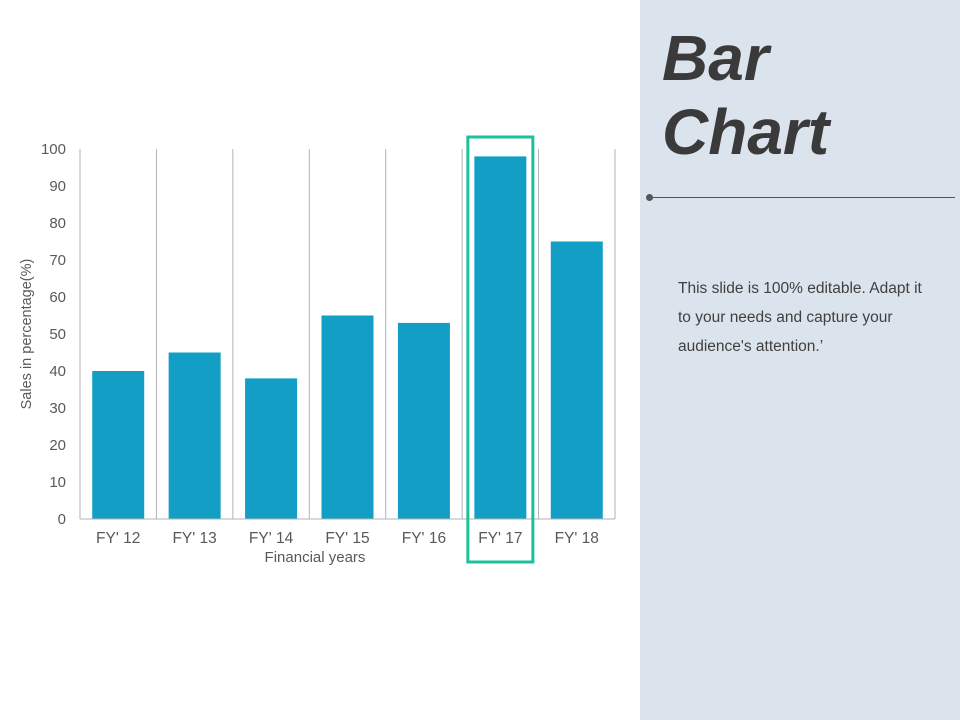 The width and height of the screenshot is (960, 720). What do you see at coordinates (57, 186) in the screenshot?
I see `y-tick-label: 90` at bounding box center [57, 186].